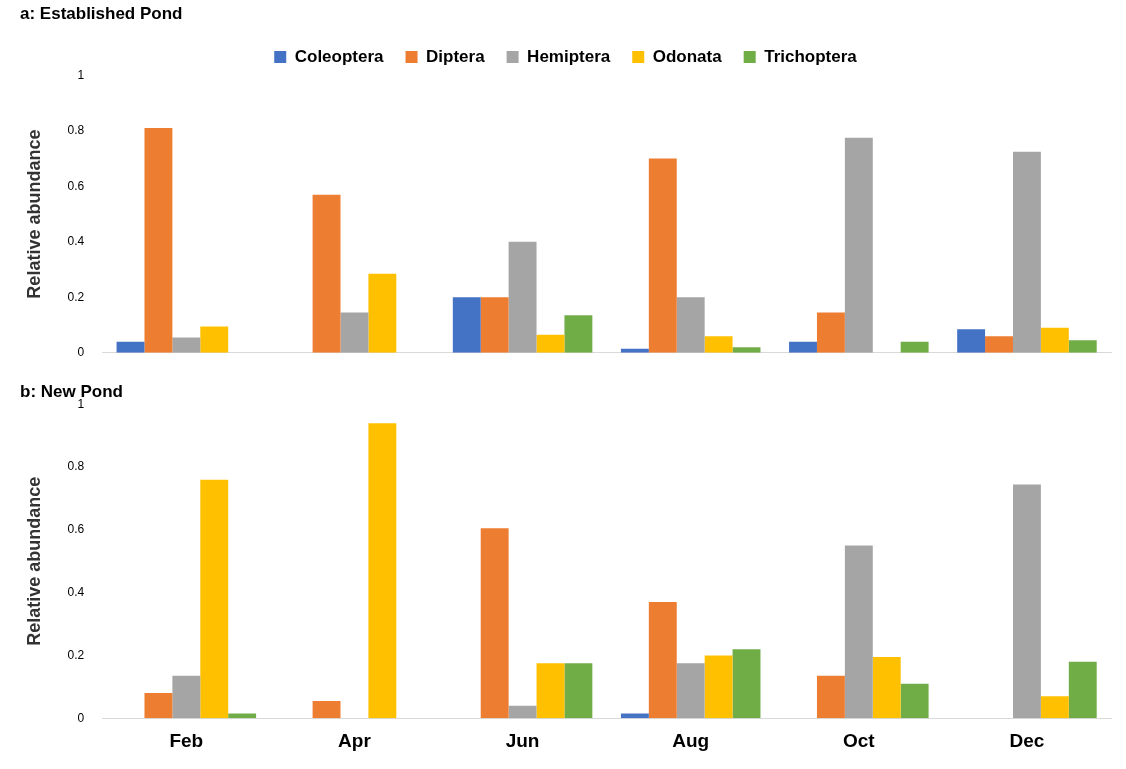 Image resolution: width=1126 pixels, height=769 pixels. I want to click on legend-label: Diptera, so click(456, 56).